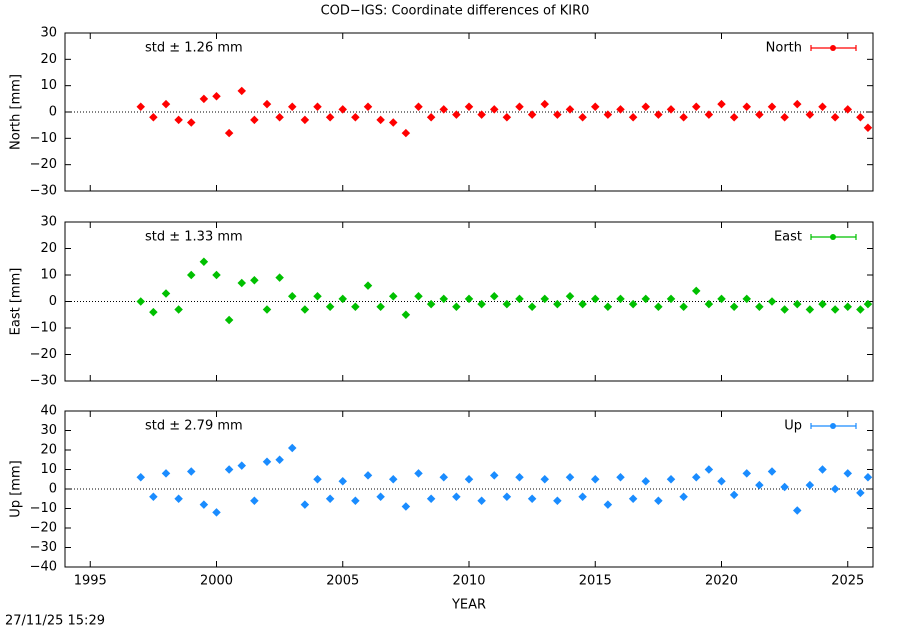 Image resolution: width=900 pixels, height=630 pixels. I want to click on y-tick-label: 10, so click(48, 85).